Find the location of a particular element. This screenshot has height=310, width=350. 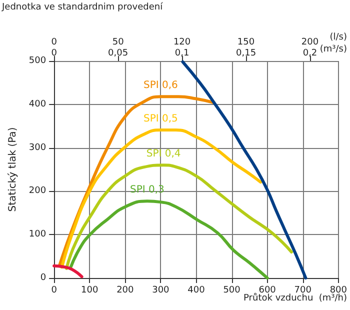

x-tick-label: 500 is located at coordinates (232, 291).